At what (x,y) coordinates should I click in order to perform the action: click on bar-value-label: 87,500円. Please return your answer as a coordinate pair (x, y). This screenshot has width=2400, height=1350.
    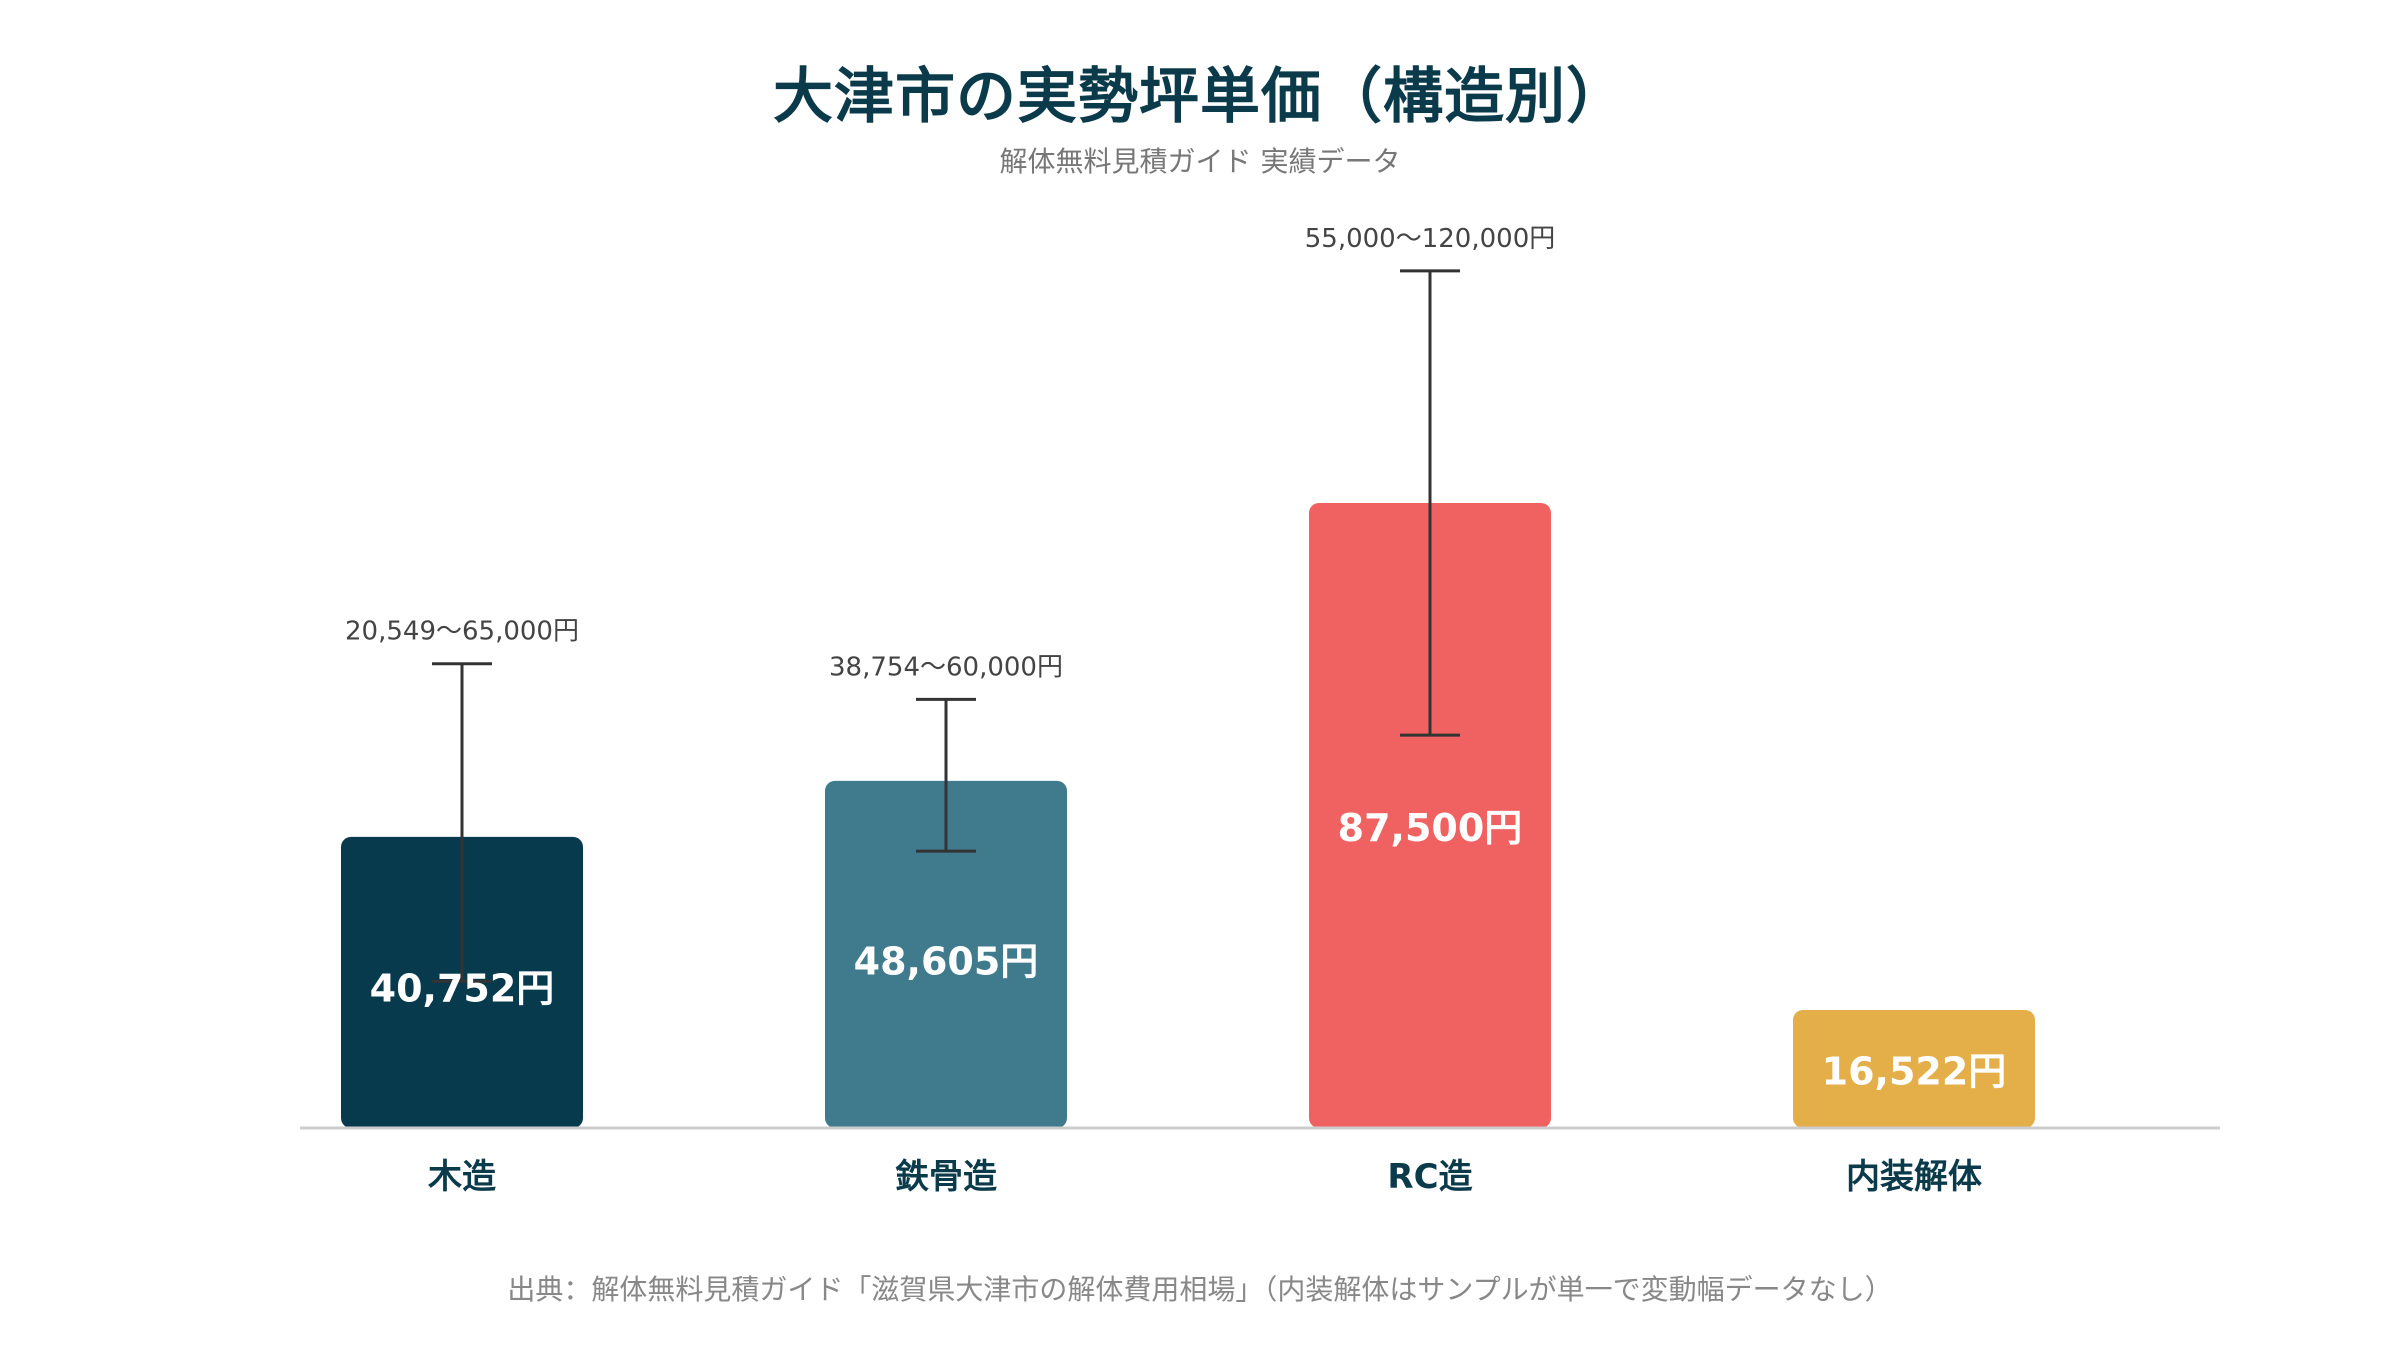
    Looking at the image, I should click on (1430, 828).